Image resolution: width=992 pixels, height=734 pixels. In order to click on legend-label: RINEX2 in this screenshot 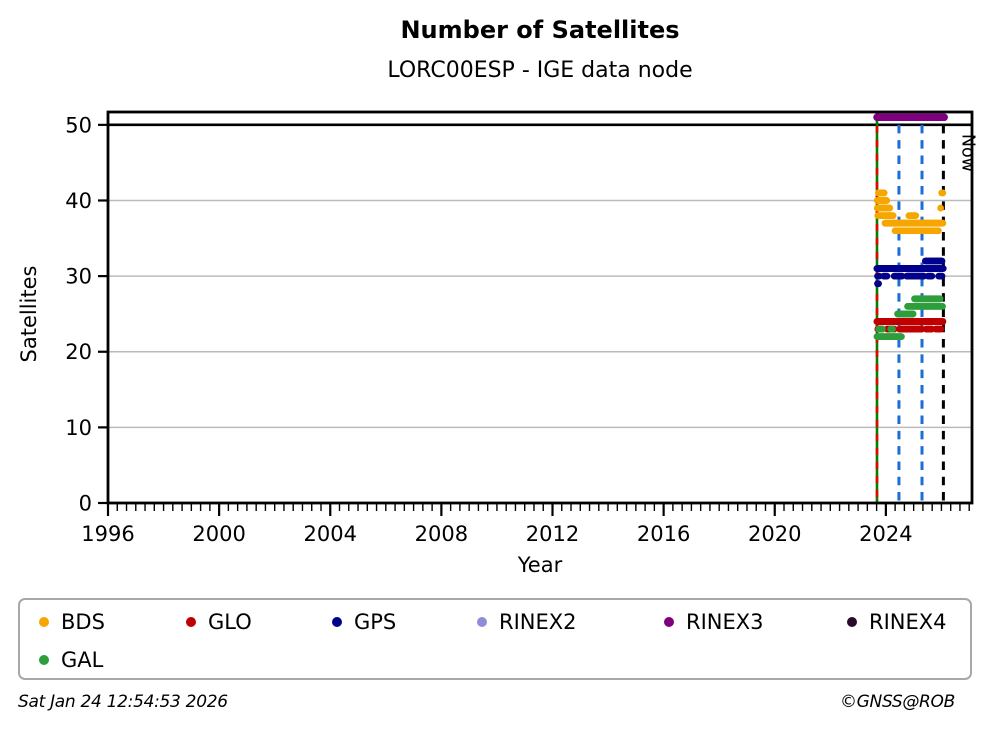, I will do `click(538, 622)`.